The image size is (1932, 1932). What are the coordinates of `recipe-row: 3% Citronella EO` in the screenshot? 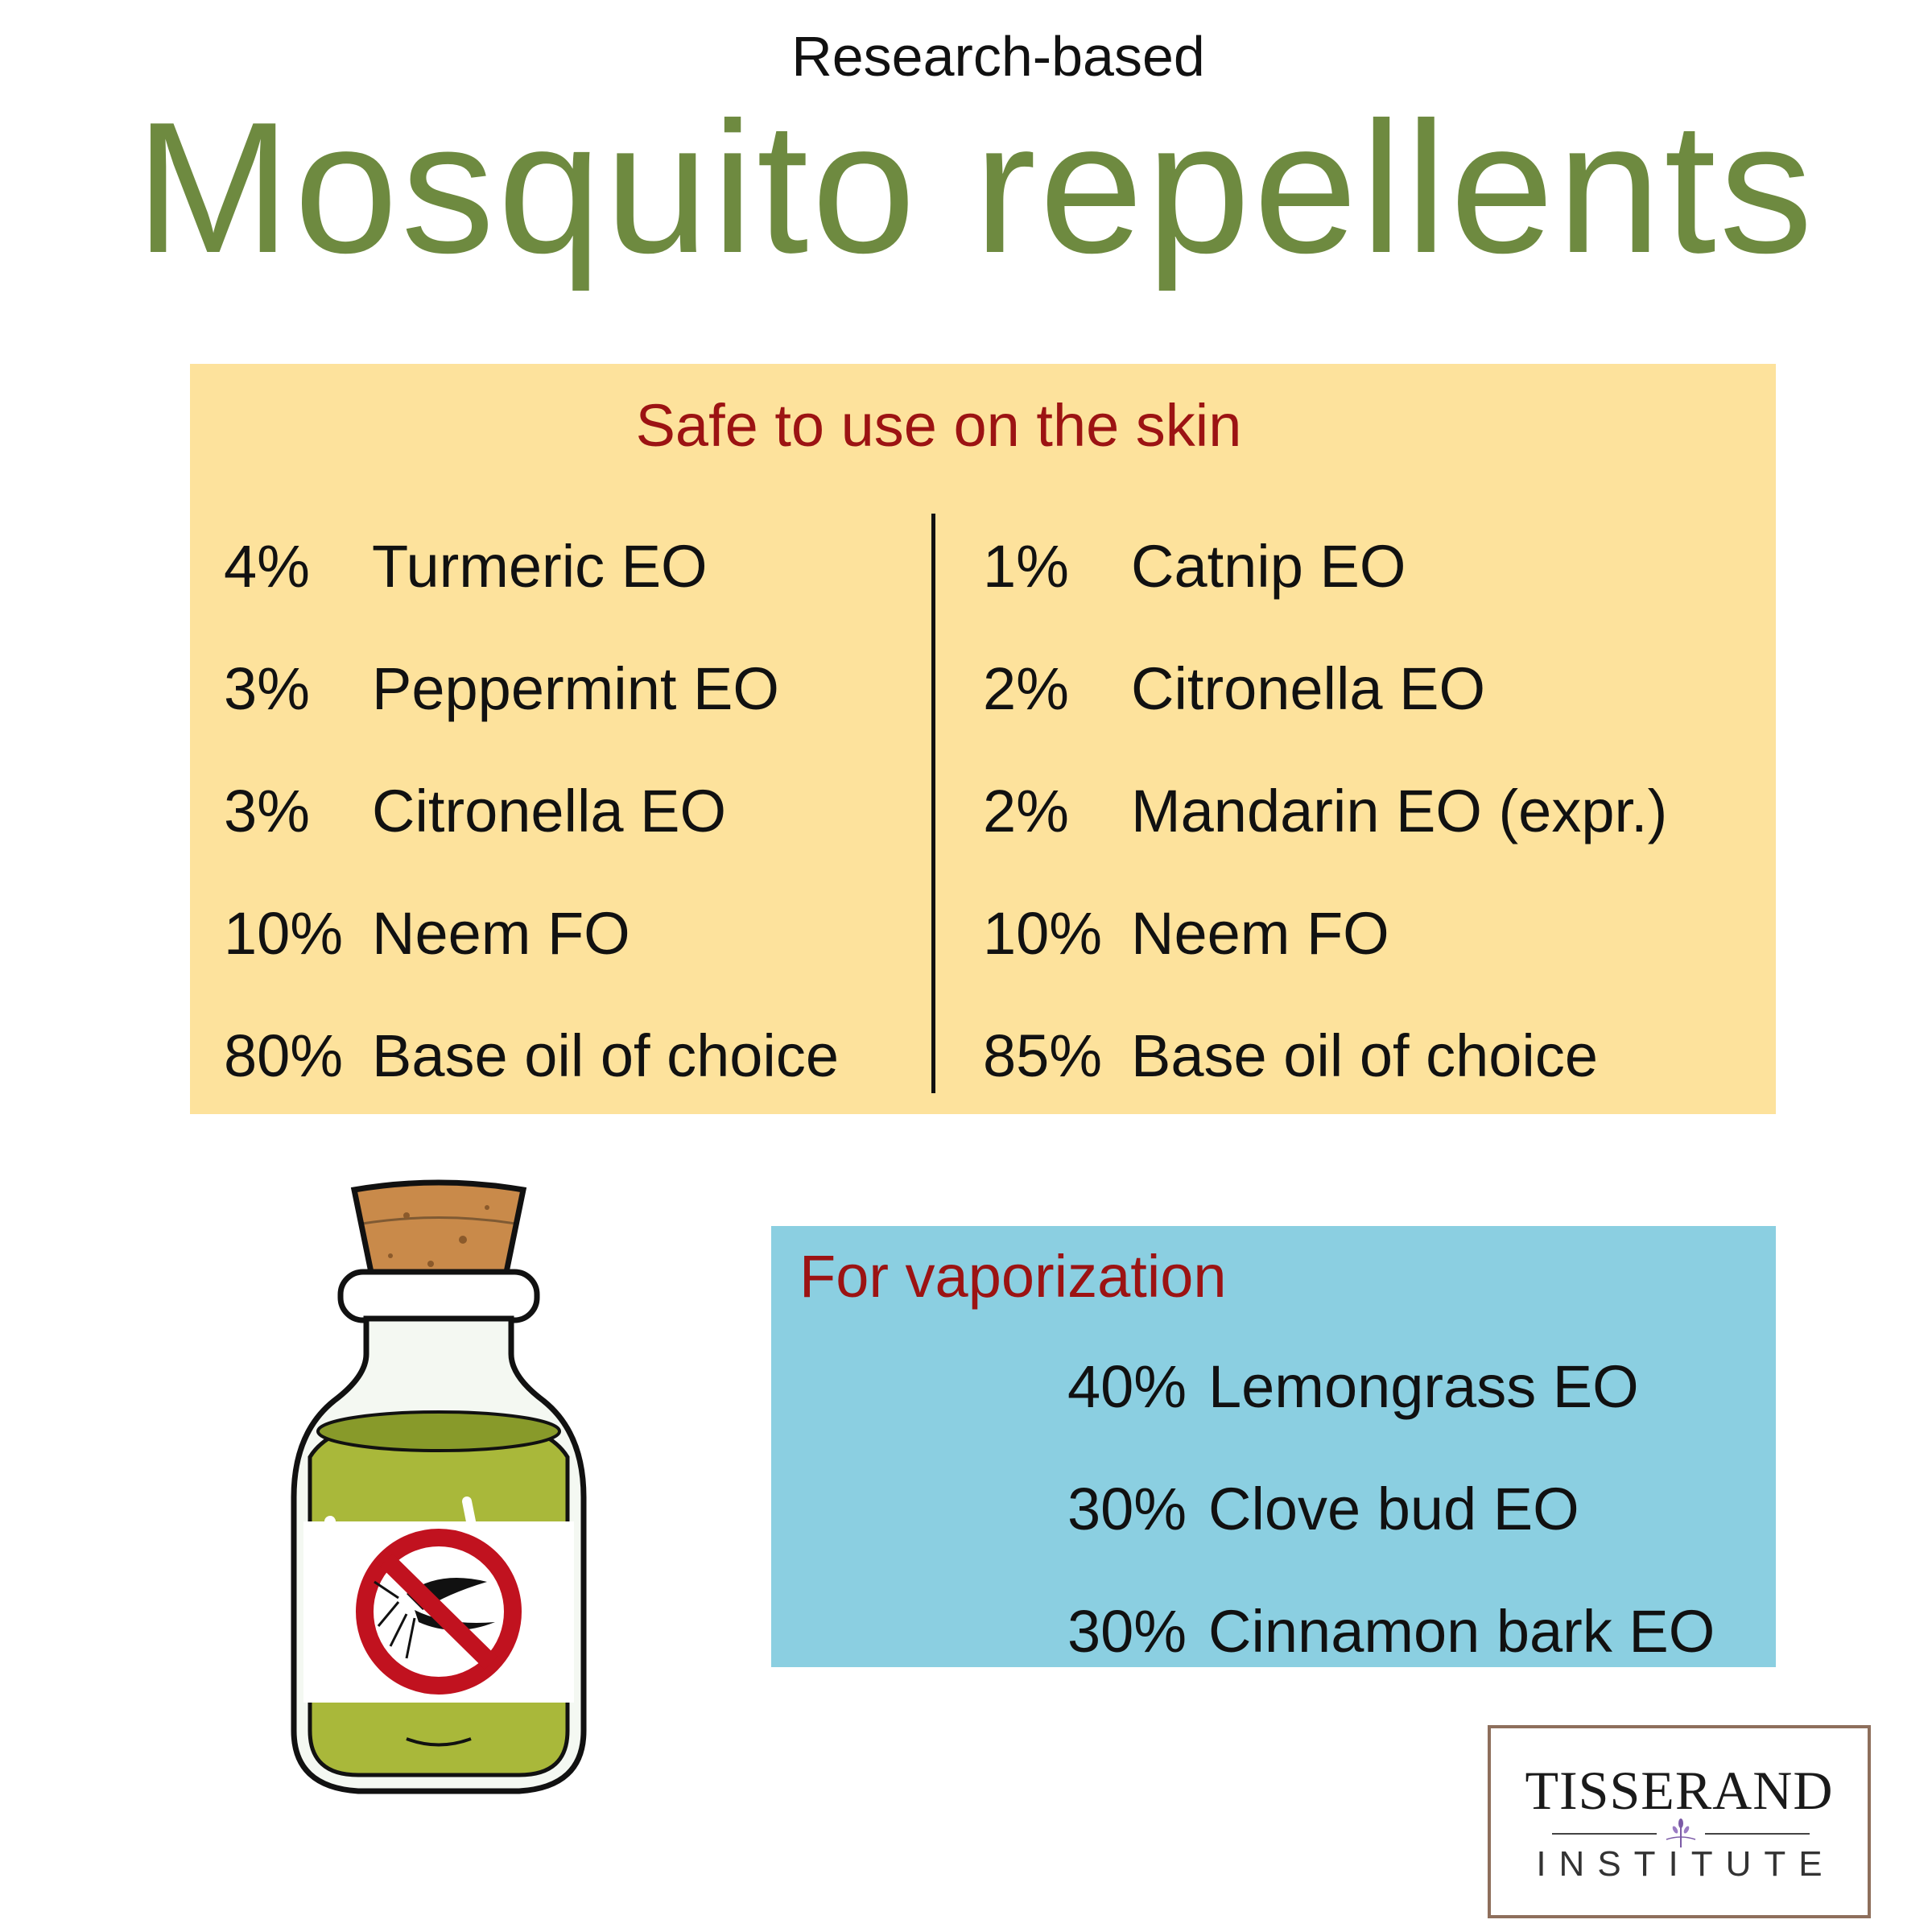 It's located at (578, 810).